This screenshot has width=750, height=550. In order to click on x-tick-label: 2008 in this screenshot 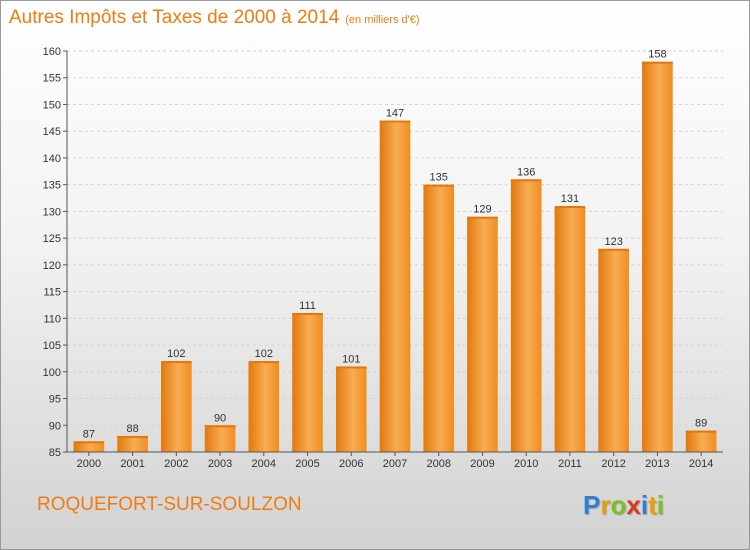, I will do `click(438, 464)`.